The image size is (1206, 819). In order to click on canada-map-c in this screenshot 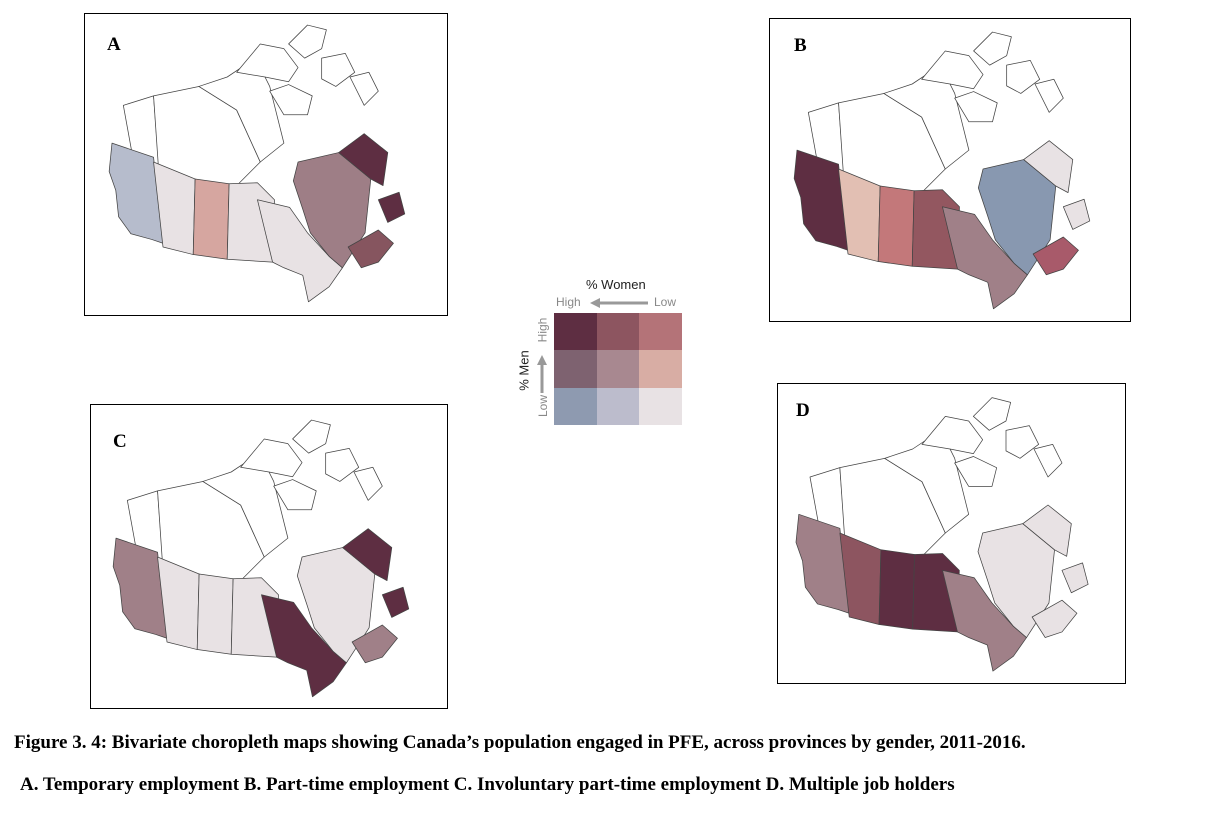, I will do `click(261, 558)`.